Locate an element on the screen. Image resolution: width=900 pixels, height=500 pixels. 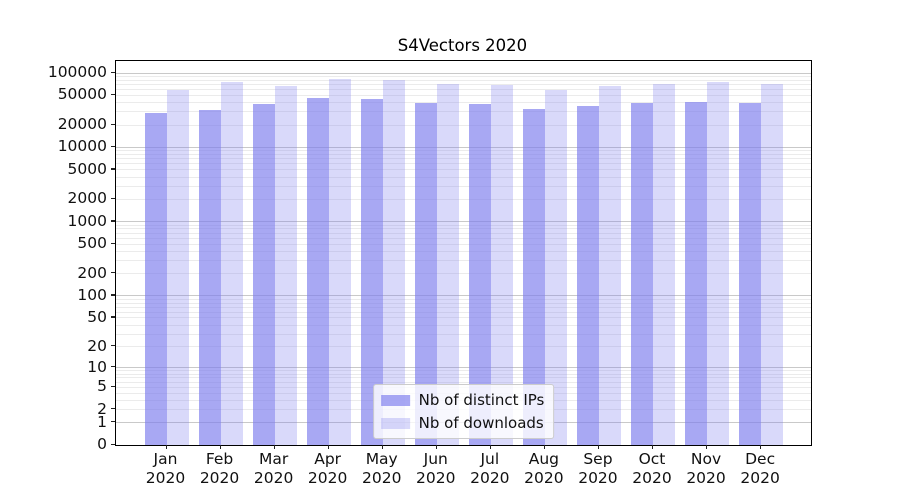
y-tick-label: 500 is located at coordinates (92, 243).